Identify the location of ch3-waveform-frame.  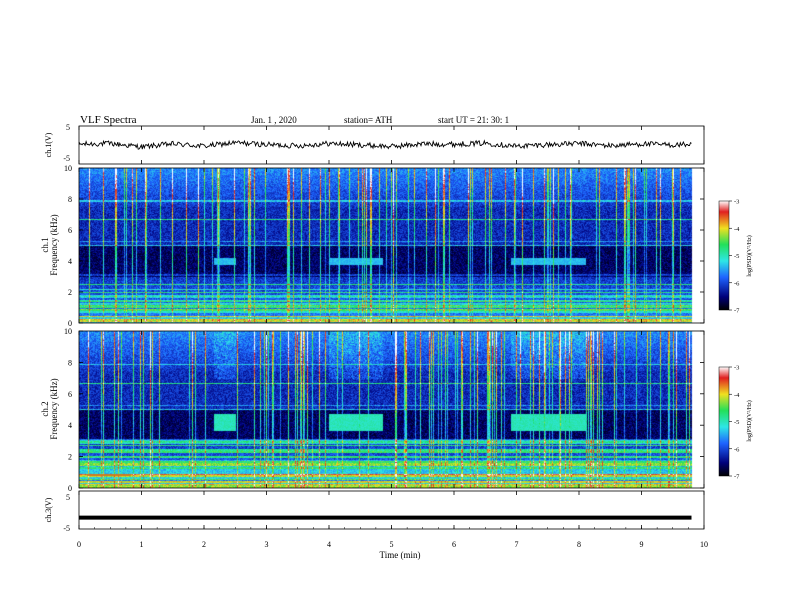
(391, 510).